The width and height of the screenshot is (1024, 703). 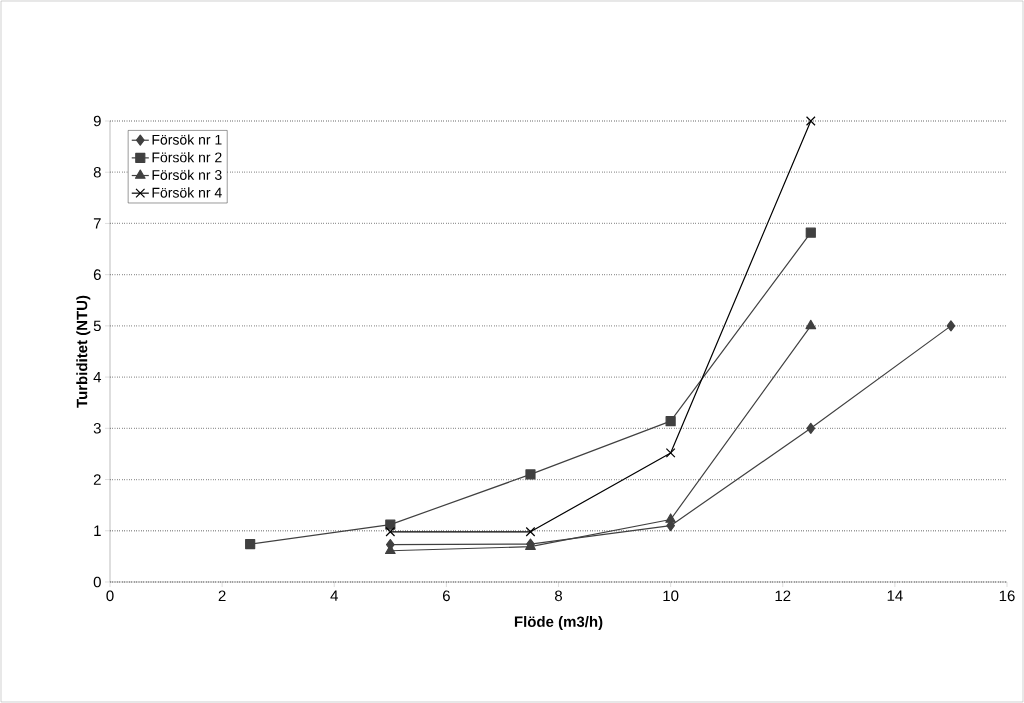 I want to click on y-tick-label: 1, so click(x=97, y=530).